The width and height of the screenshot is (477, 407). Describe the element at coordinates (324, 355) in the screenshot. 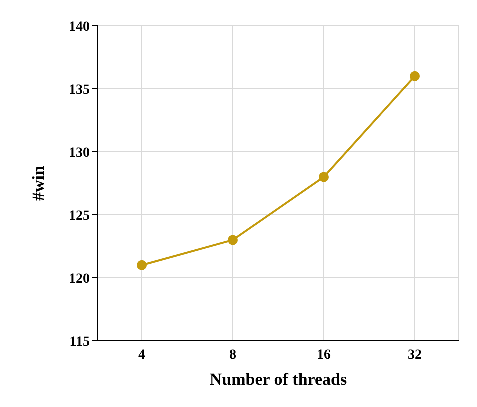

I see `x-tick-label: 16` at that location.